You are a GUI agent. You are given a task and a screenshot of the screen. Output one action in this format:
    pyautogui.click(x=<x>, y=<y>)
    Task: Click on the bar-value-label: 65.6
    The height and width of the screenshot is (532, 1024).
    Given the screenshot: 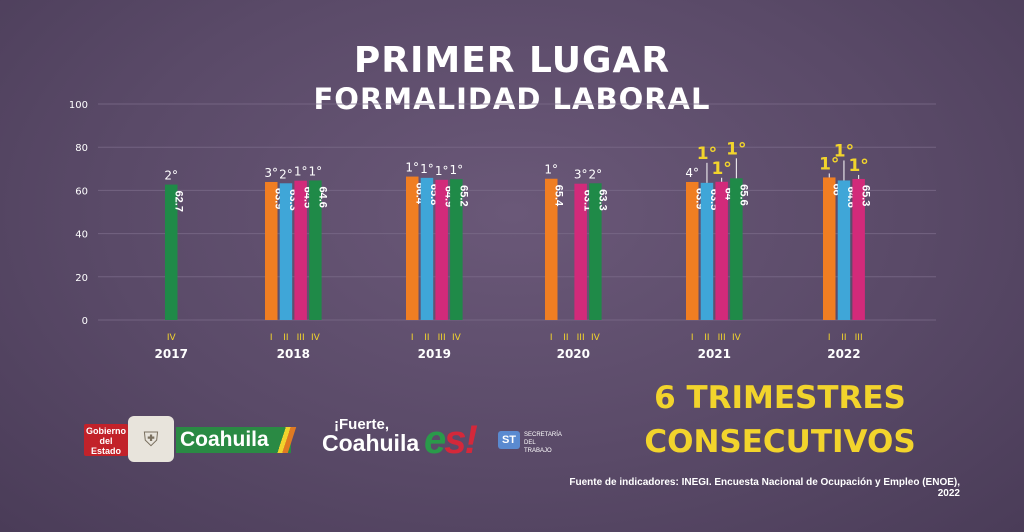 What is the action you would take?
    pyautogui.click(x=743, y=194)
    